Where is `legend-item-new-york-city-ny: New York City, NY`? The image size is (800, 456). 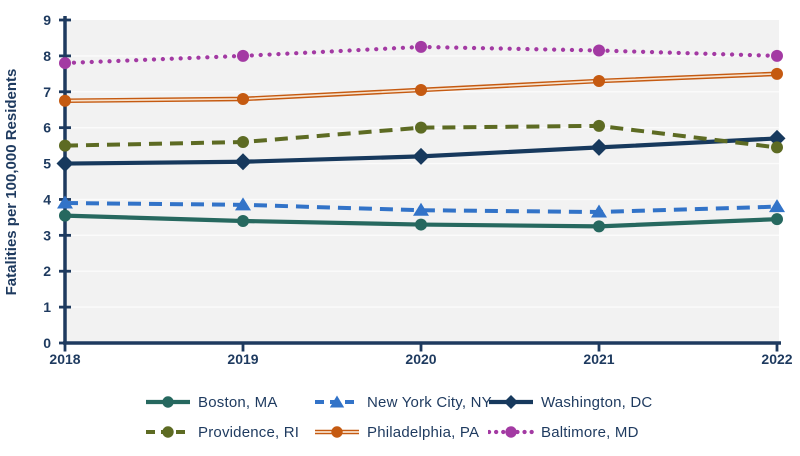 legend-item-new-york-city-ny: New York City, NY is located at coordinates (403, 402).